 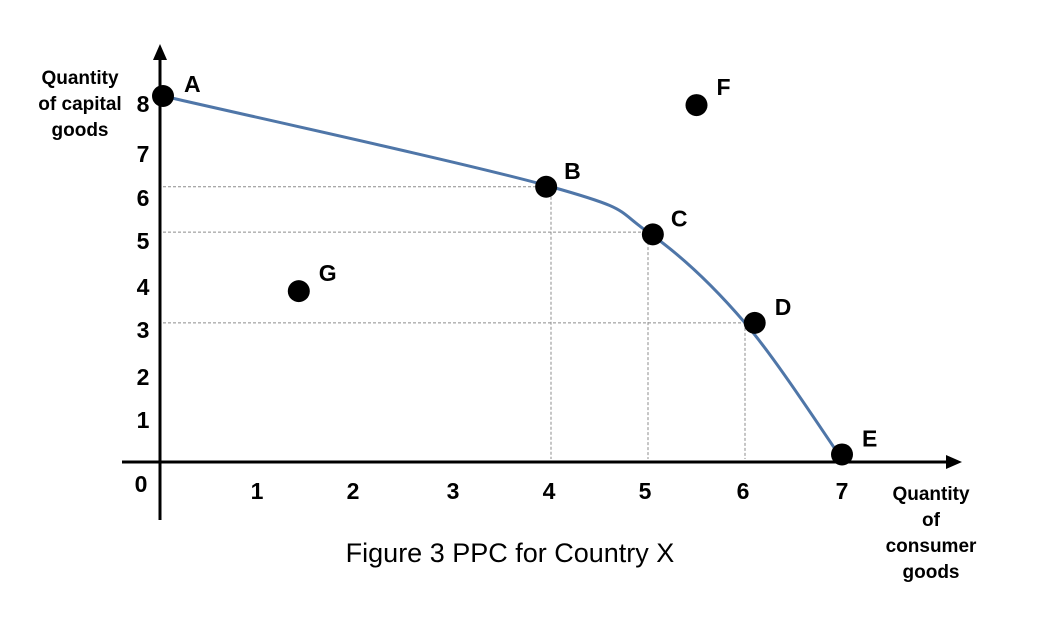 I want to click on y-tick-label-2: 2, so click(x=143, y=377).